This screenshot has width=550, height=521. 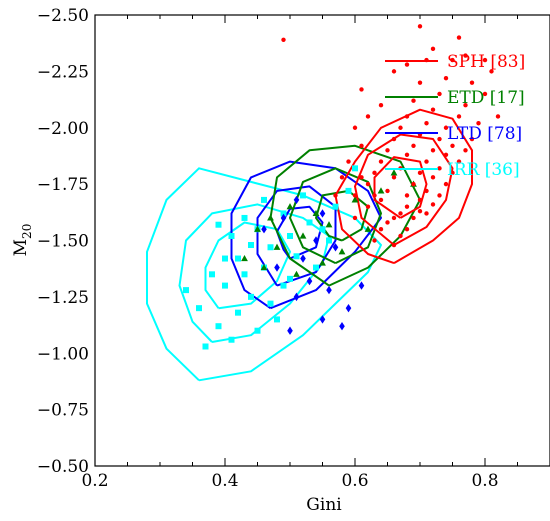 I want to click on y-tick-label: −0.75, so click(x=63, y=411).